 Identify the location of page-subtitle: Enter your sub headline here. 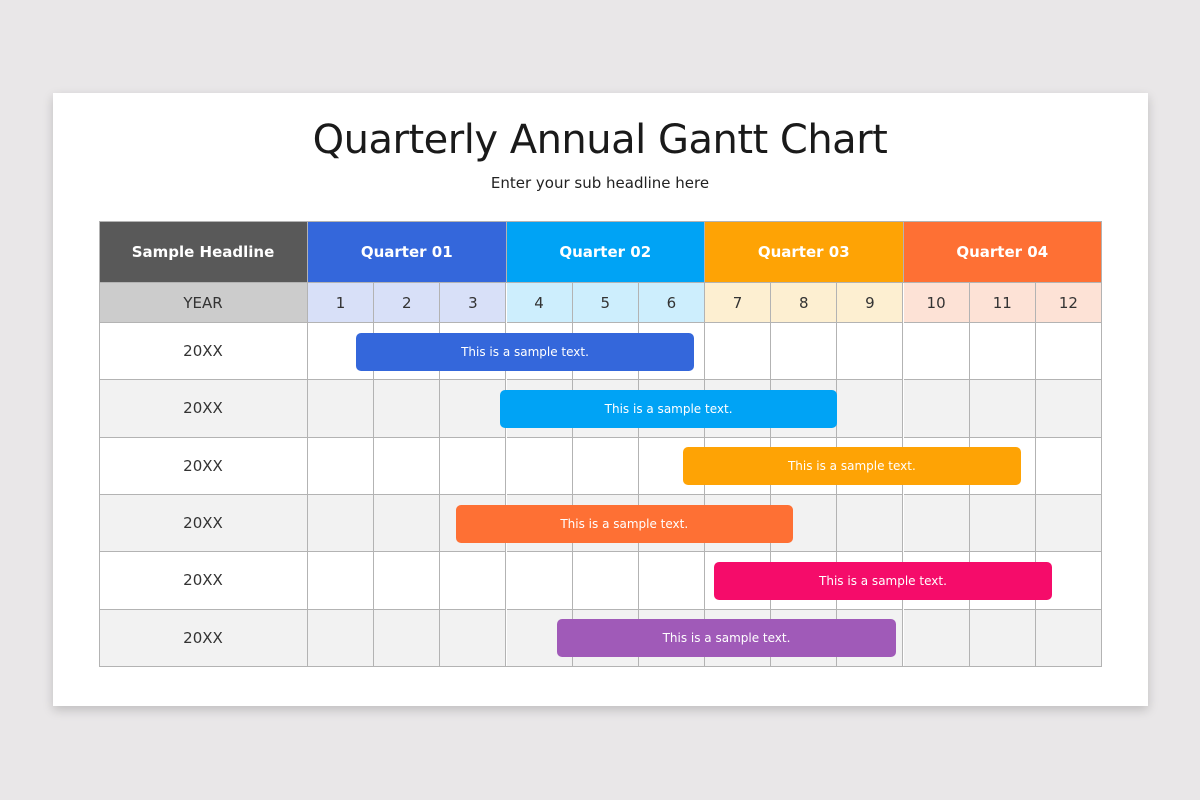
(600, 183).